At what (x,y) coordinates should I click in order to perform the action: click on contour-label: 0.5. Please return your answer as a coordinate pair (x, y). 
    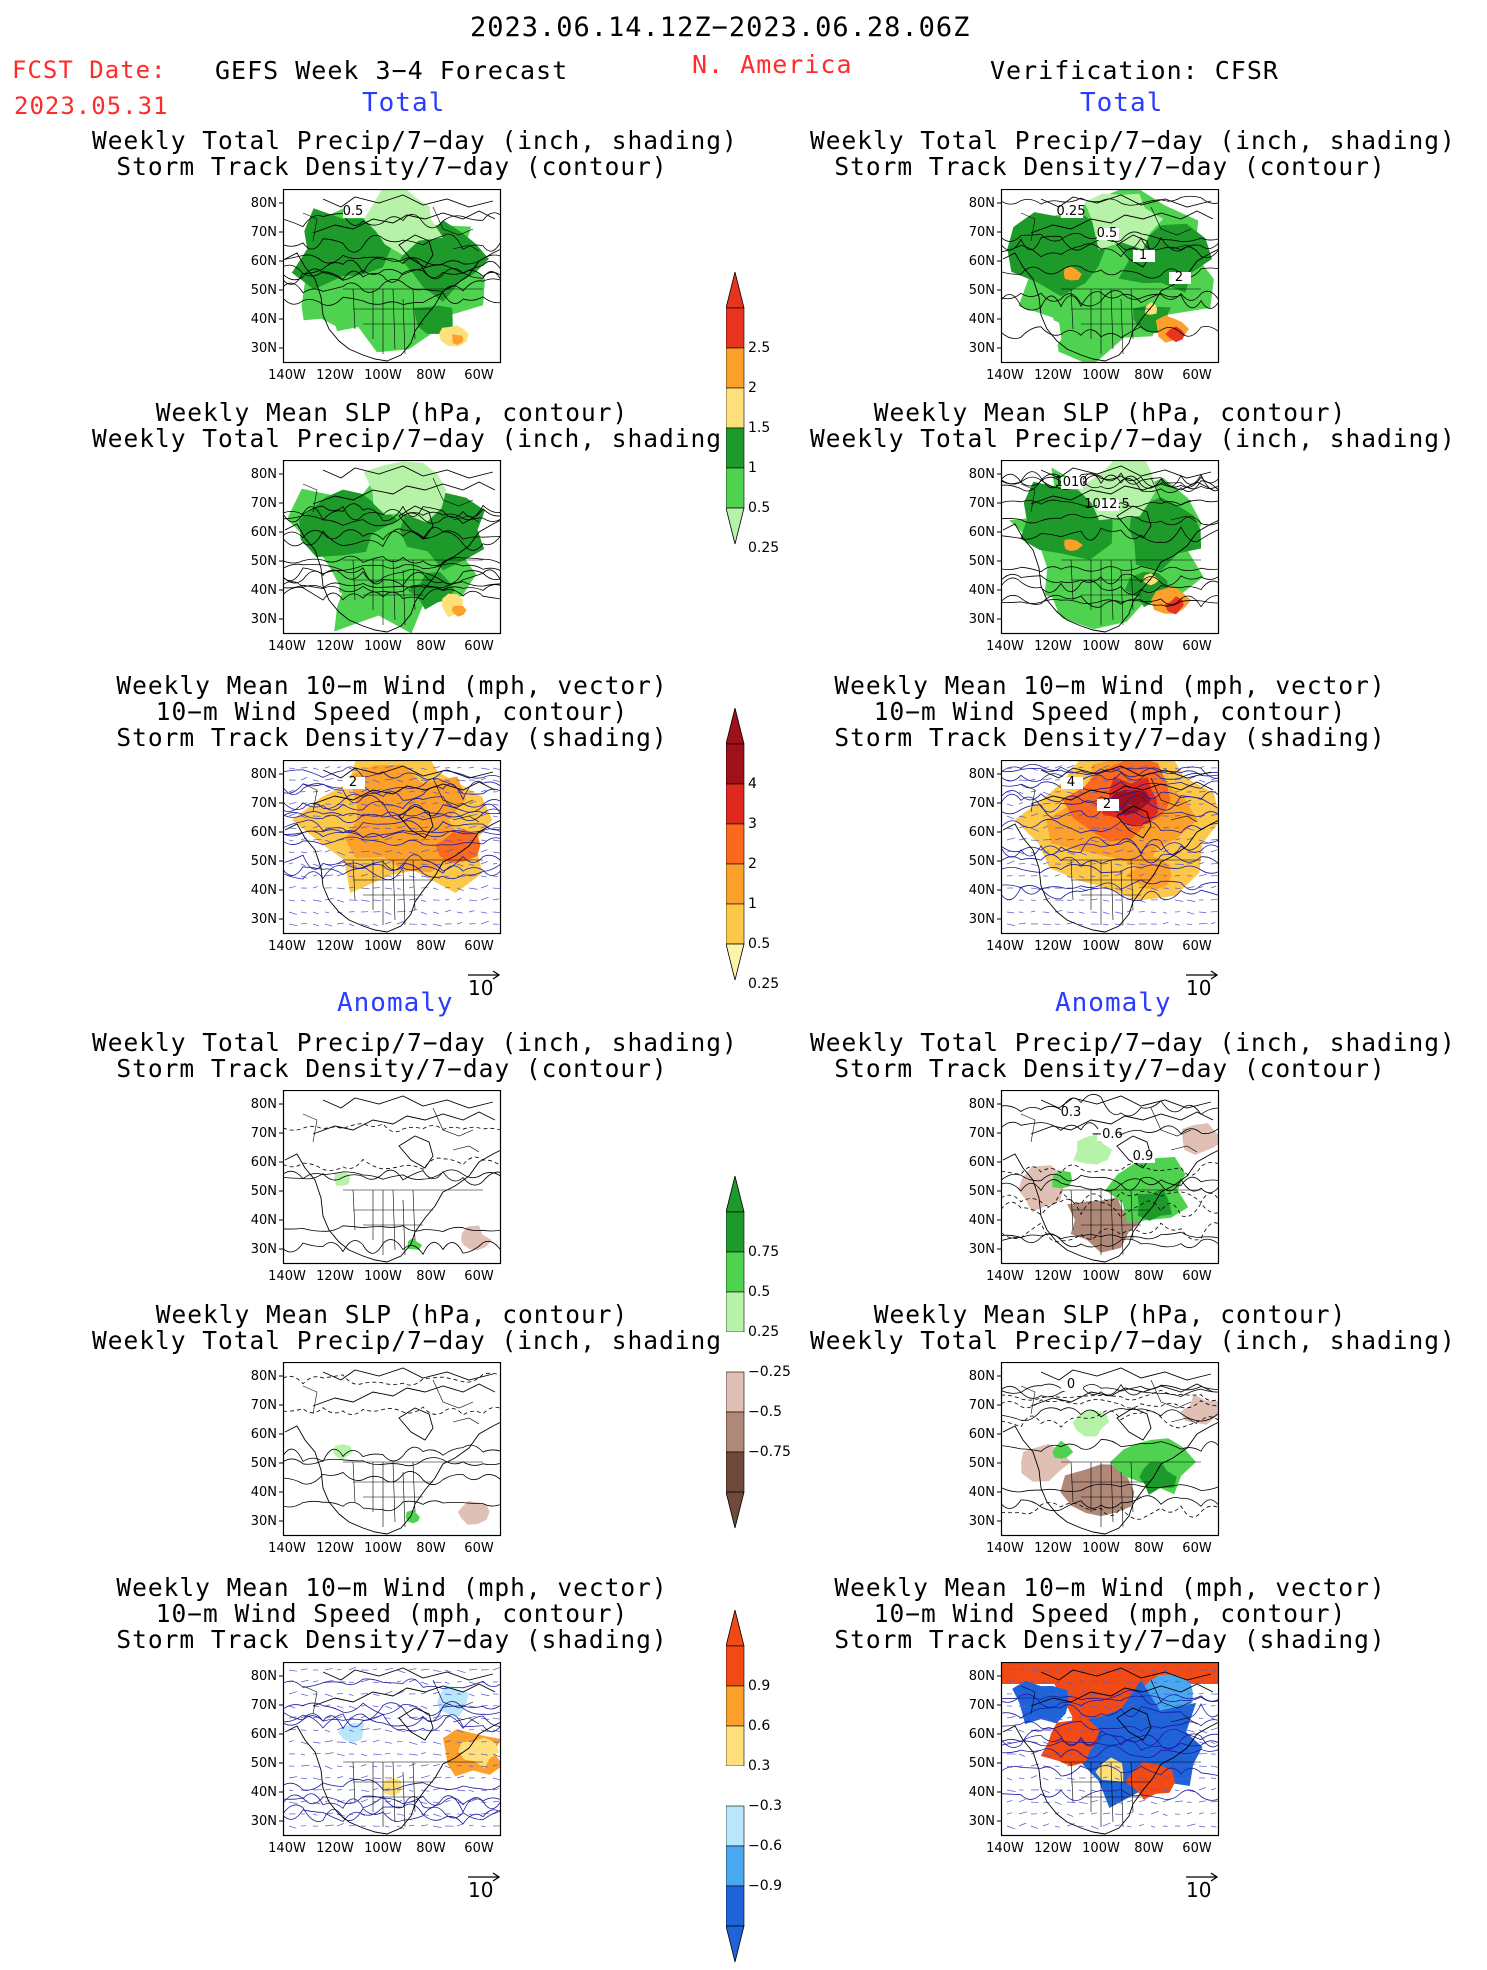
    Looking at the image, I should click on (1107, 233).